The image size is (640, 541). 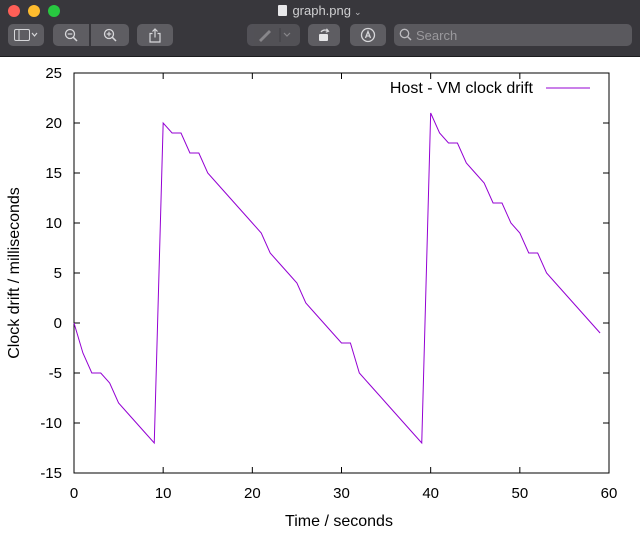 I want to click on x-tick-labels: 0 10 20 30 40 50 60, so click(x=344, y=493).